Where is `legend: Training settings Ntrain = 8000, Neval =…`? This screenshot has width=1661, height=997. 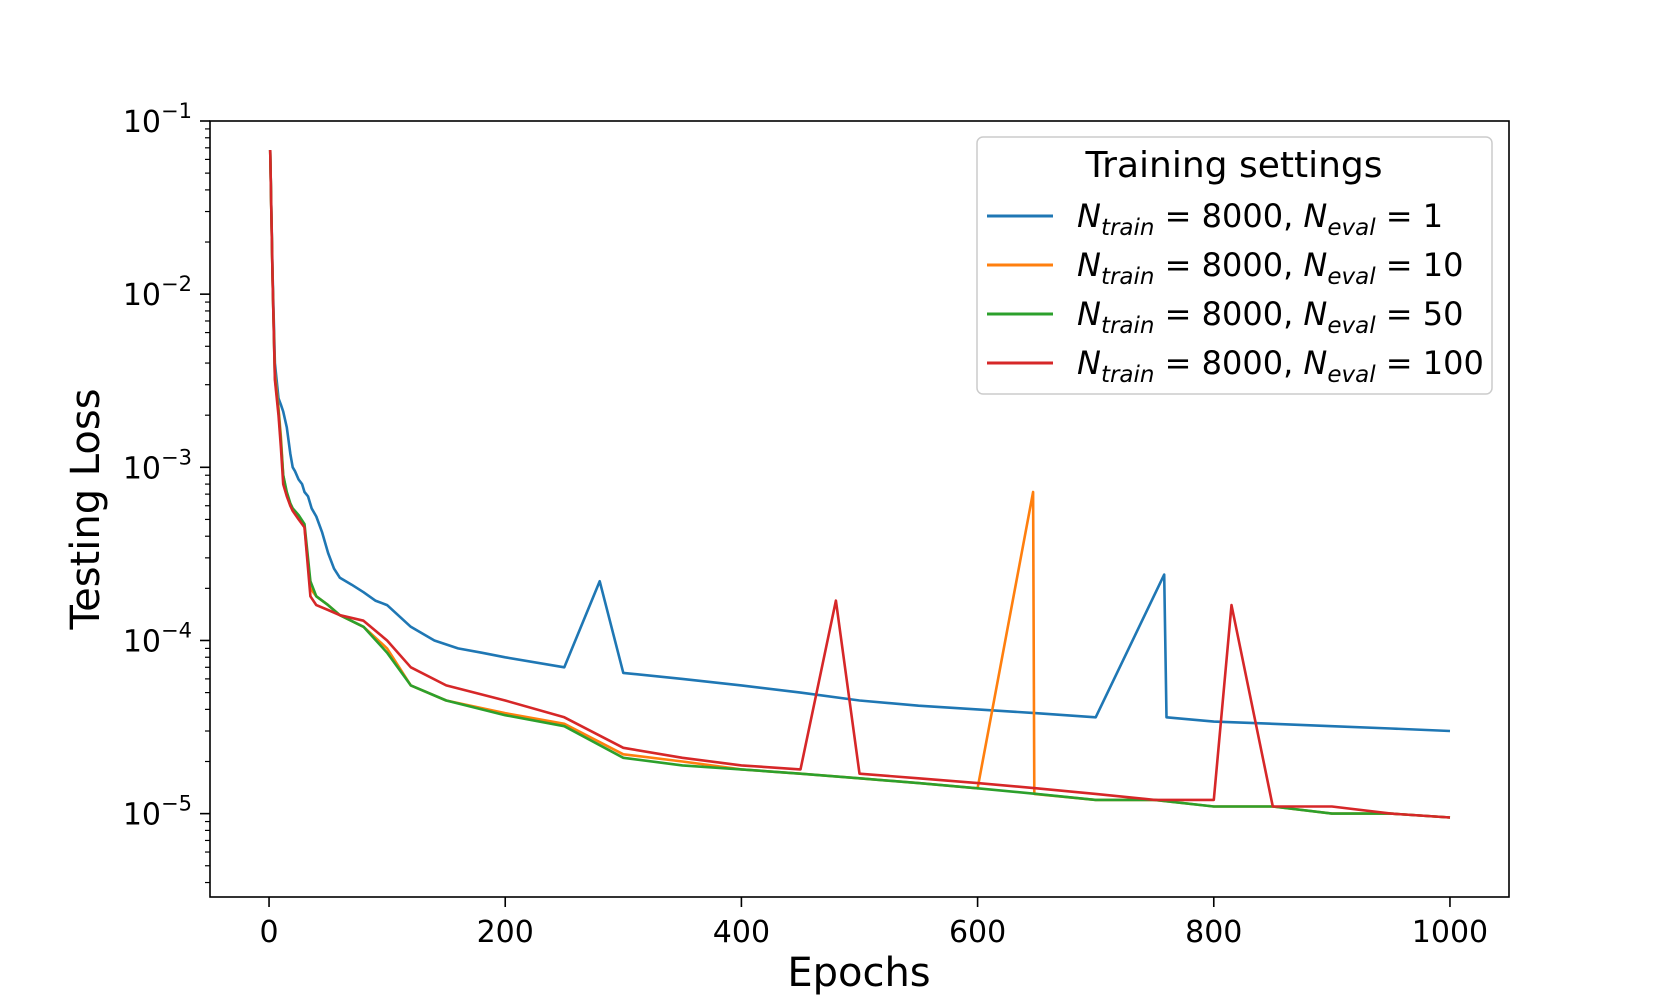 legend: Training settings Ntrain = 8000, Neval =… is located at coordinates (1234, 265).